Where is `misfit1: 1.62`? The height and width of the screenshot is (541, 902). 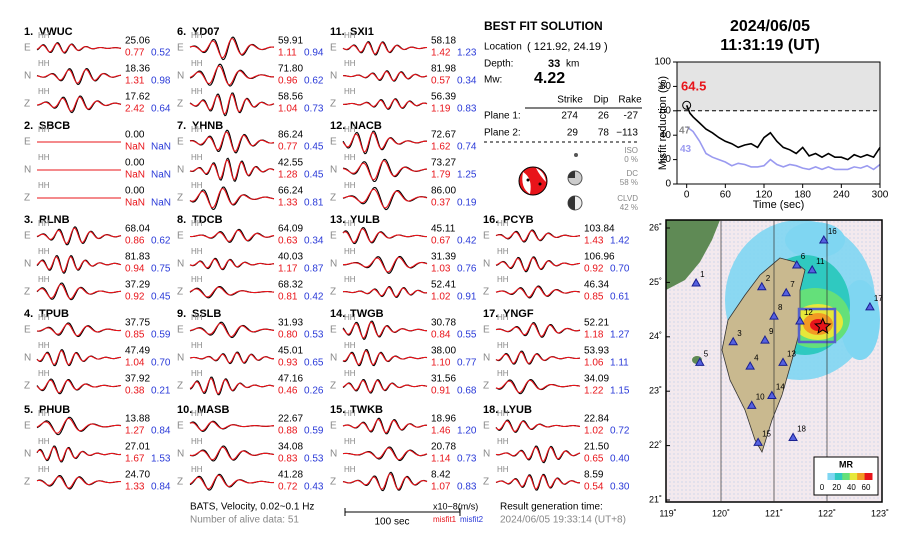 misfit1: 1.62 is located at coordinates (441, 147).